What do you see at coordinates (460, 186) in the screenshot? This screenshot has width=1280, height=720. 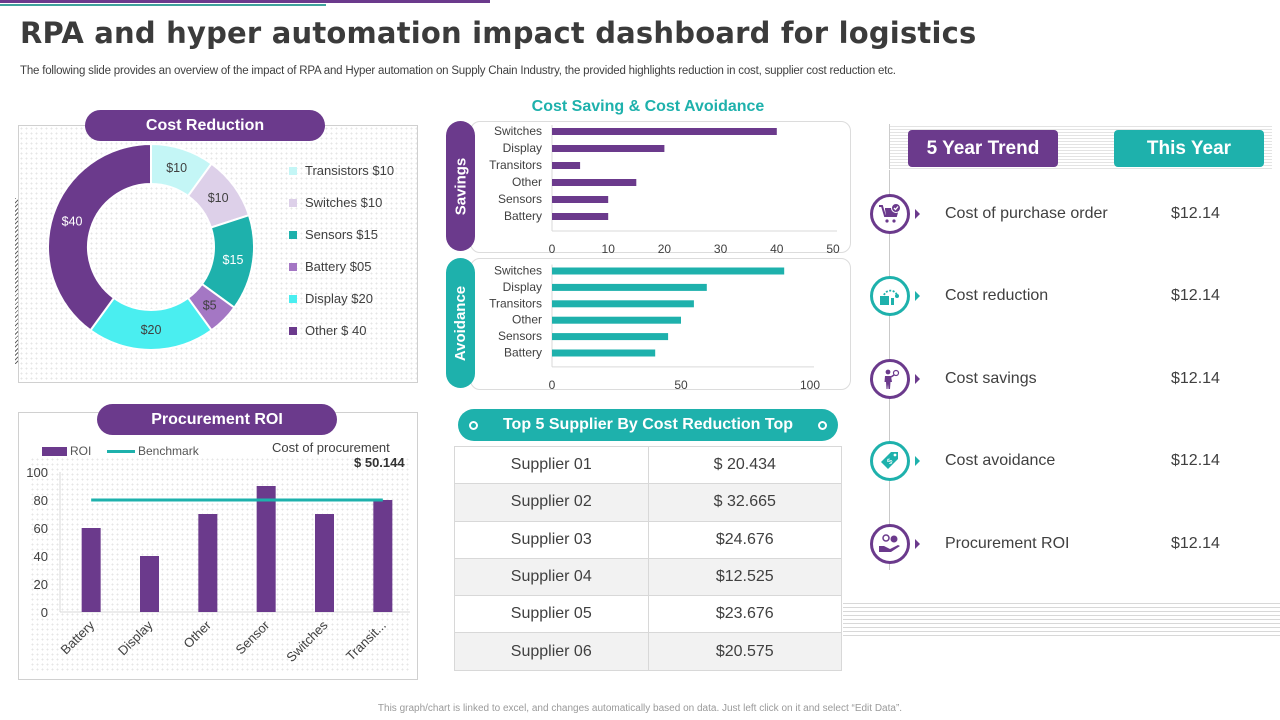 I see `savings-label: Savings` at bounding box center [460, 186].